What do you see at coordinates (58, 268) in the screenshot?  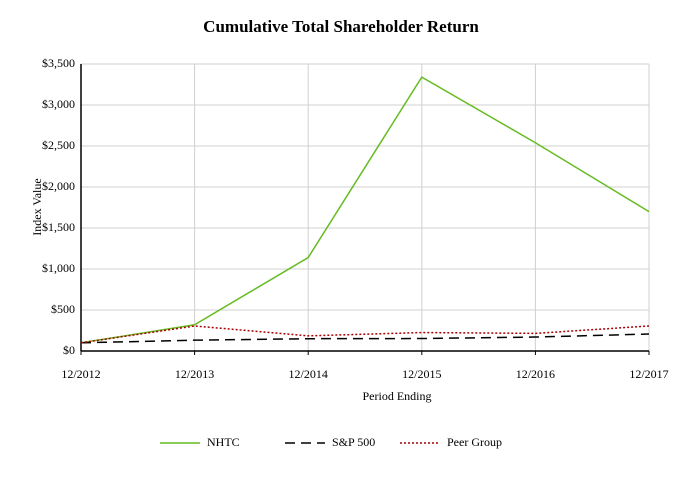 I see `y-tick-label: $1,000` at bounding box center [58, 268].